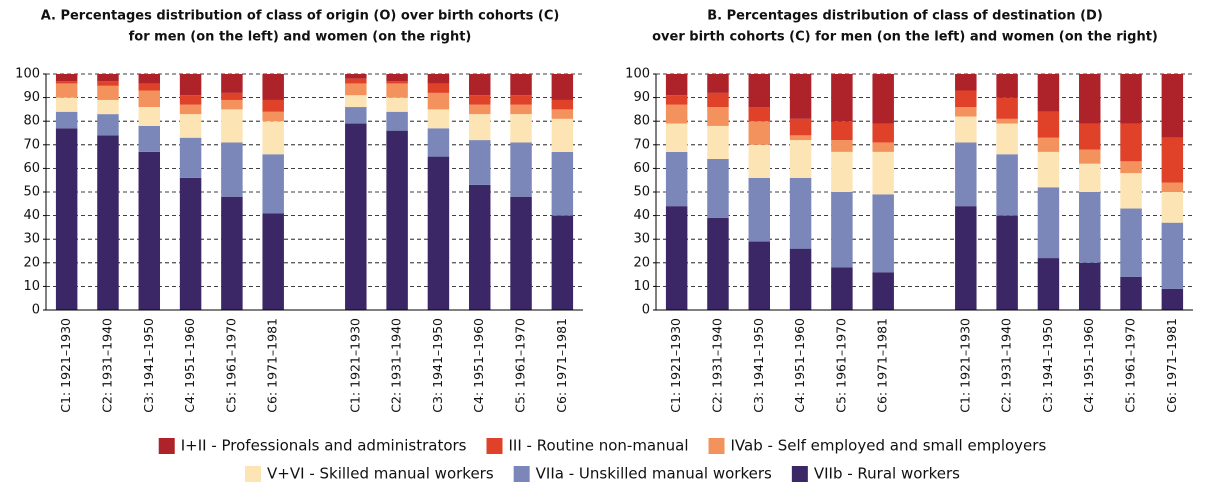 The image size is (1205, 497). What do you see at coordinates (641, 97) in the screenshot?
I see `y-tick-label: 90` at bounding box center [641, 97].